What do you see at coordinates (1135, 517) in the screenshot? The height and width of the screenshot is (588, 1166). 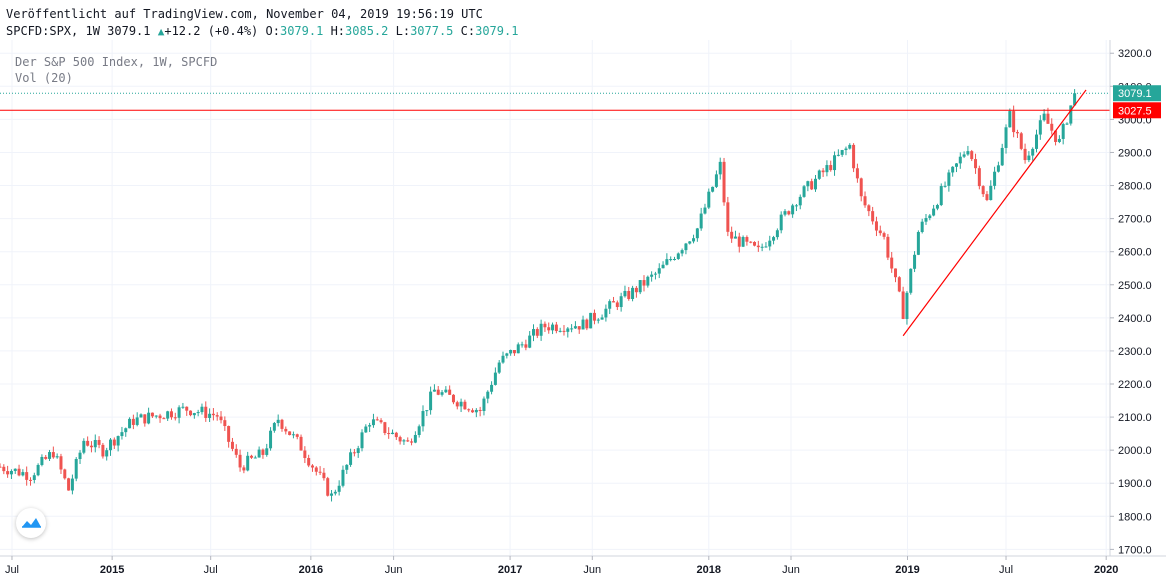 I see `y-tick-label: 1800.0` at bounding box center [1135, 517].